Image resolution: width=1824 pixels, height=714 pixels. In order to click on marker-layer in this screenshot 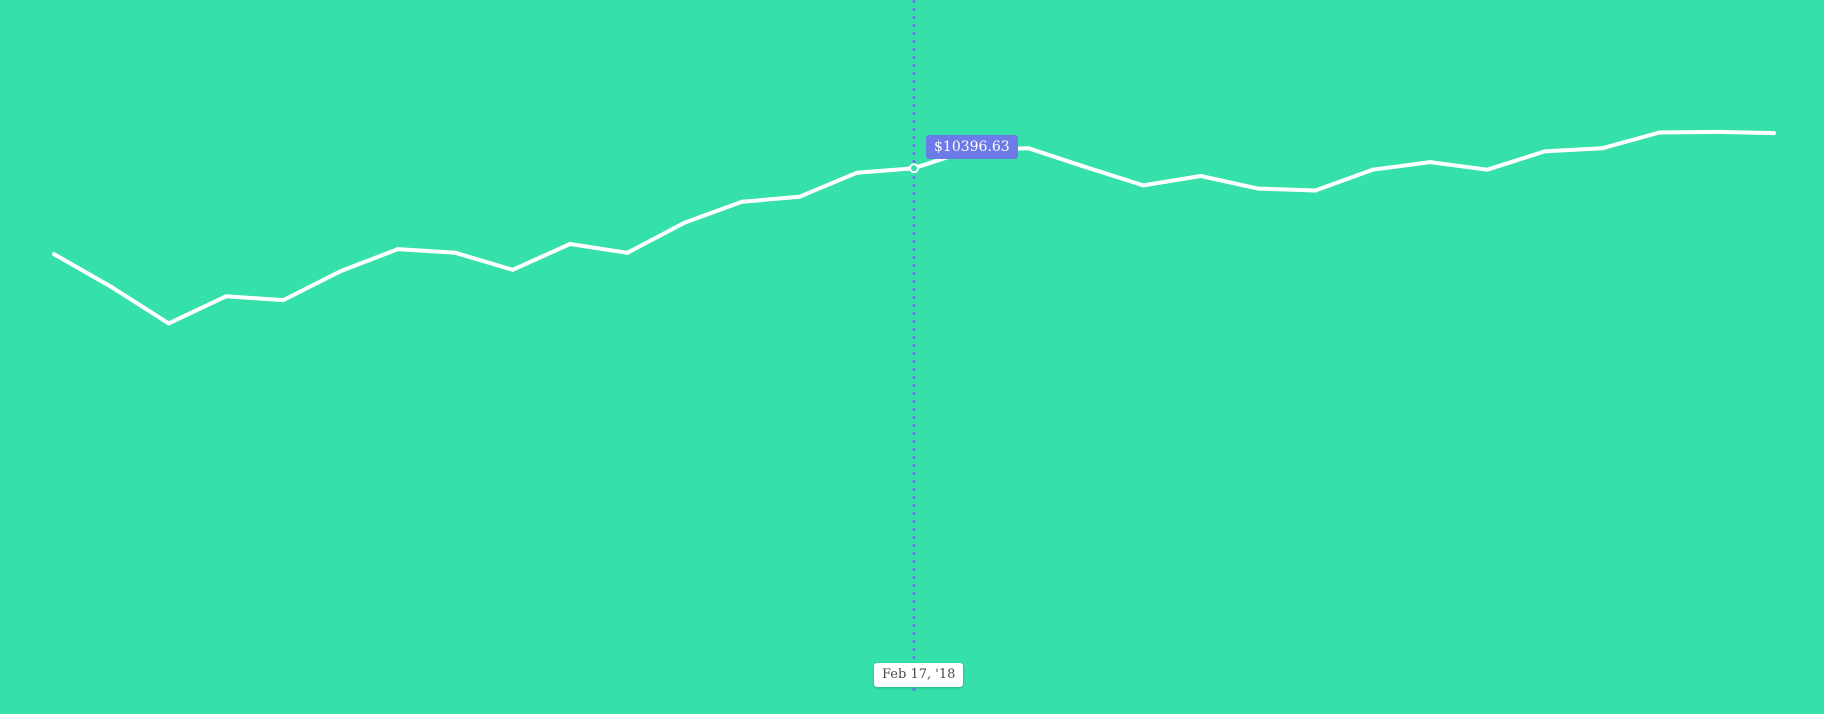, I will do `click(914, 168)`.